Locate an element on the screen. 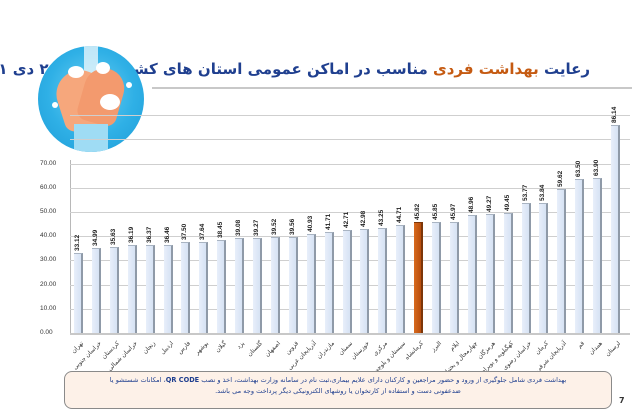 This screenshot has height=414, width=640. bar-value-label: 41.71 is located at coordinates (328, 222).